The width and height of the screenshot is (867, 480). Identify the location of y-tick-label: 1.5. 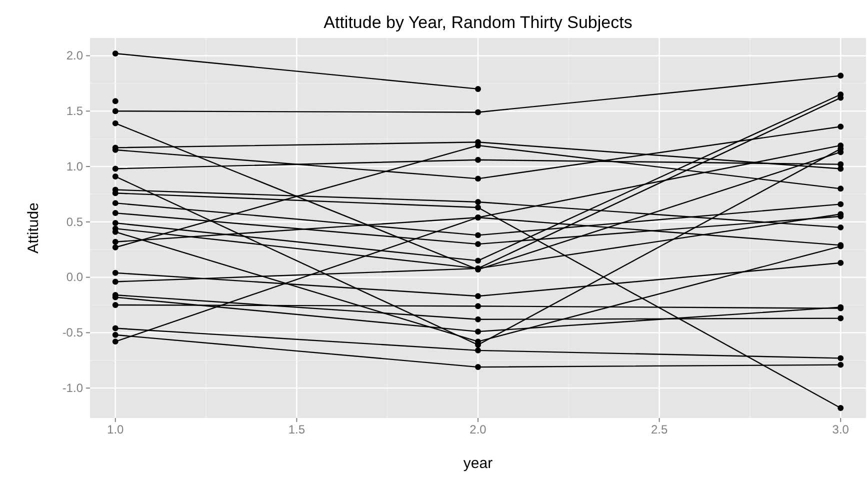
(75, 111).